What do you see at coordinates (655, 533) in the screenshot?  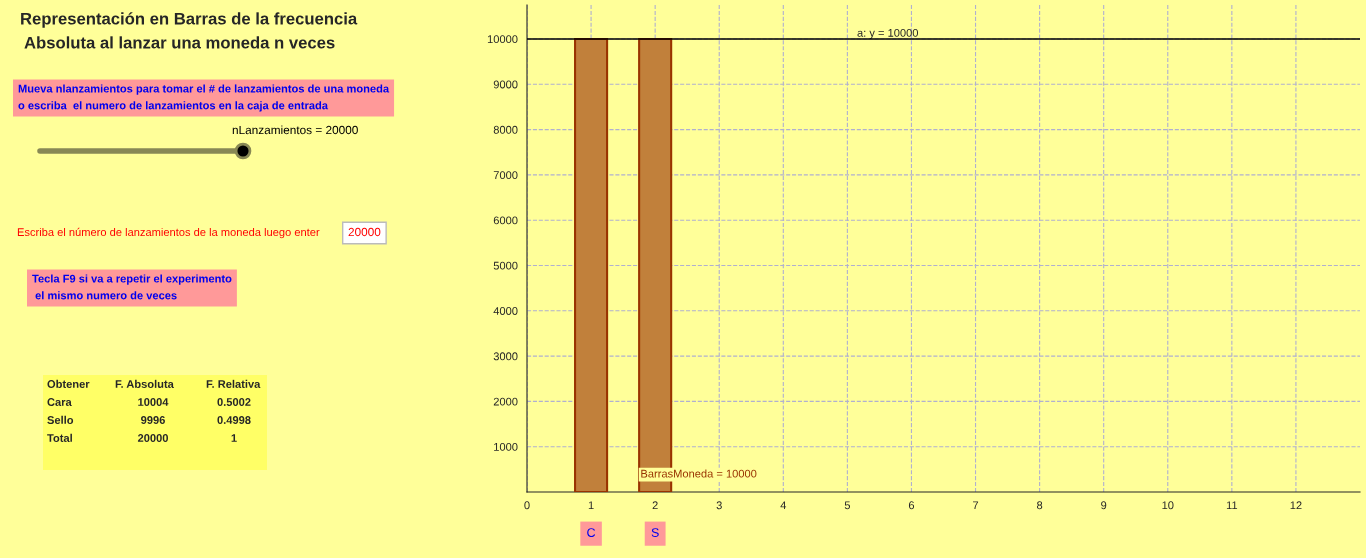 I see `annotation: S` at bounding box center [655, 533].